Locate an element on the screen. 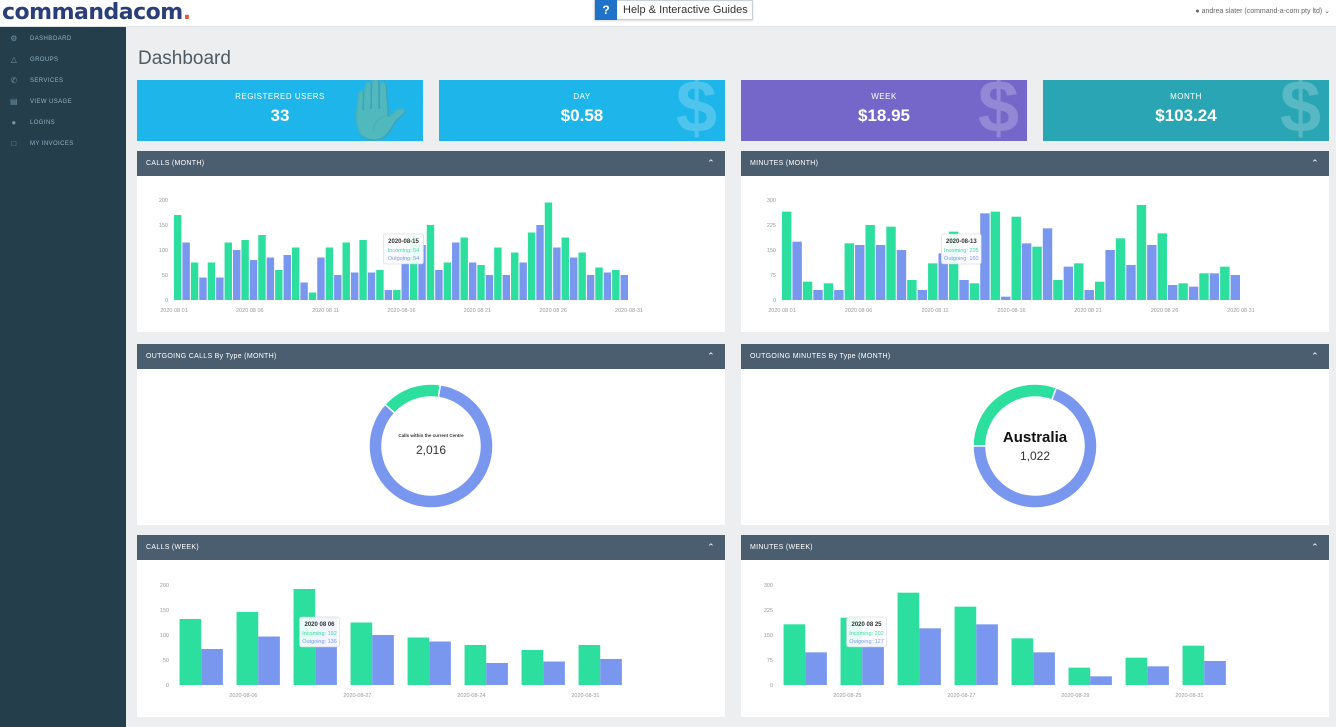  x-tick-label: 2020 08 26 is located at coordinates (1165, 311).